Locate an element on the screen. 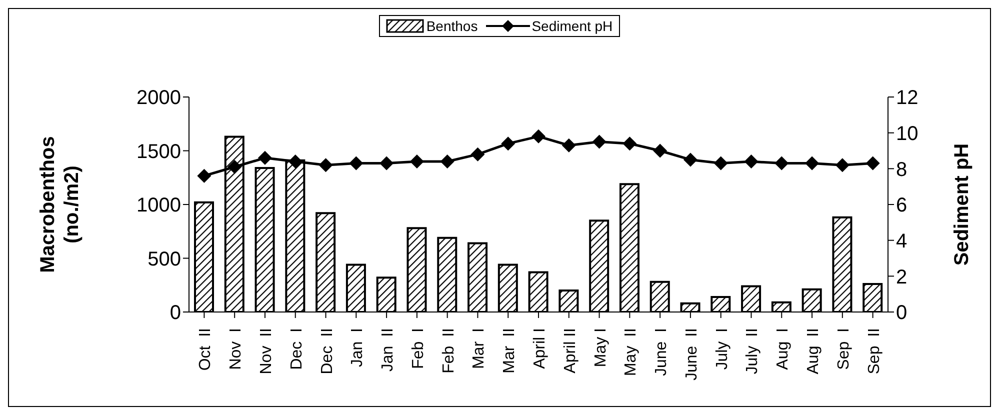  x-tick-label: Sep I is located at coordinates (843, 349).